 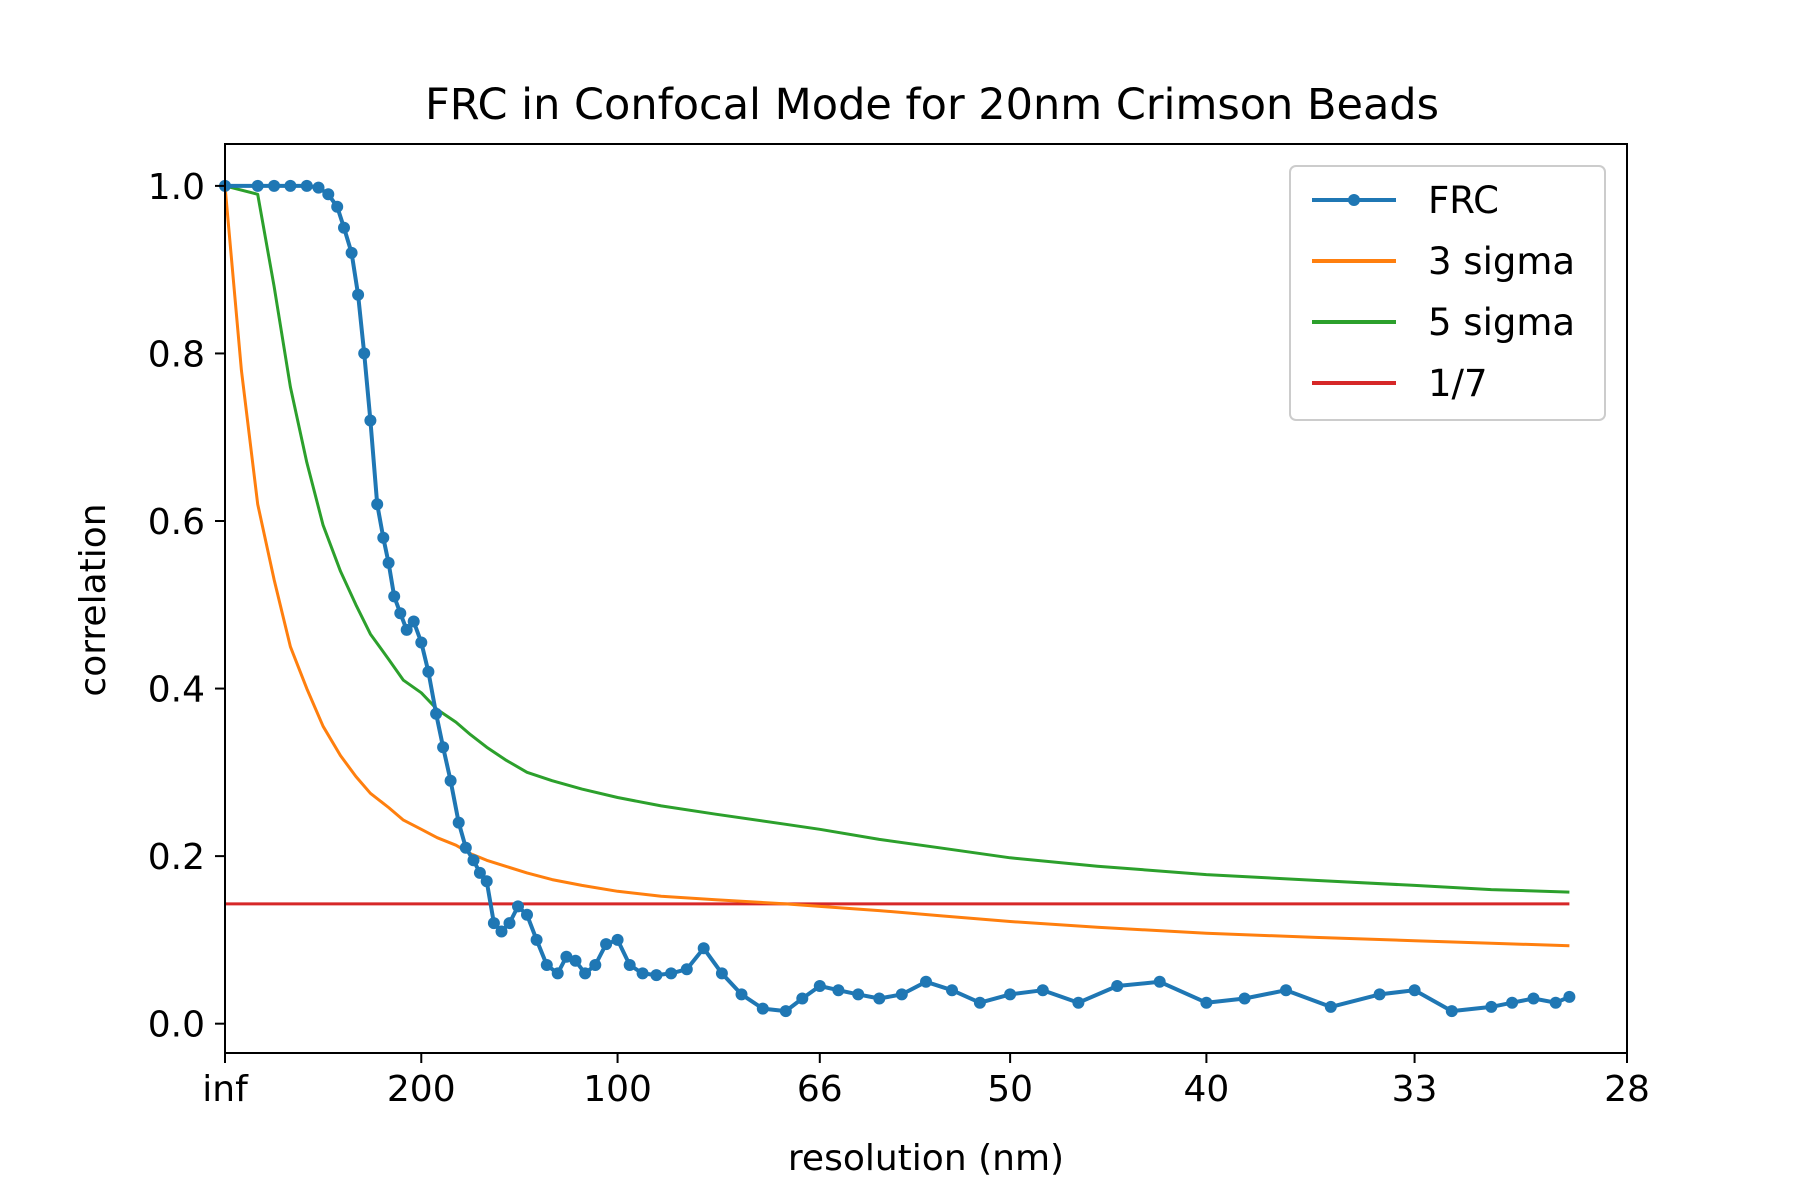 What do you see at coordinates (1458, 383) in the screenshot?
I see `legend-label-1-7: 1/7` at bounding box center [1458, 383].